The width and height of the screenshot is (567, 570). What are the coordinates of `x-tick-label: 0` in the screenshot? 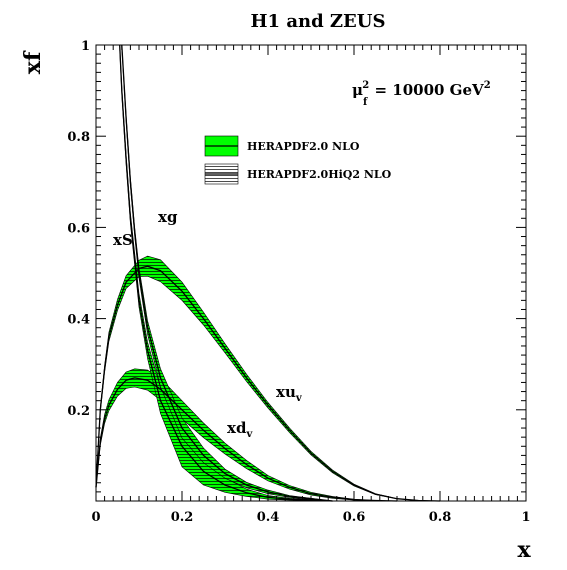 It's located at (95, 517).